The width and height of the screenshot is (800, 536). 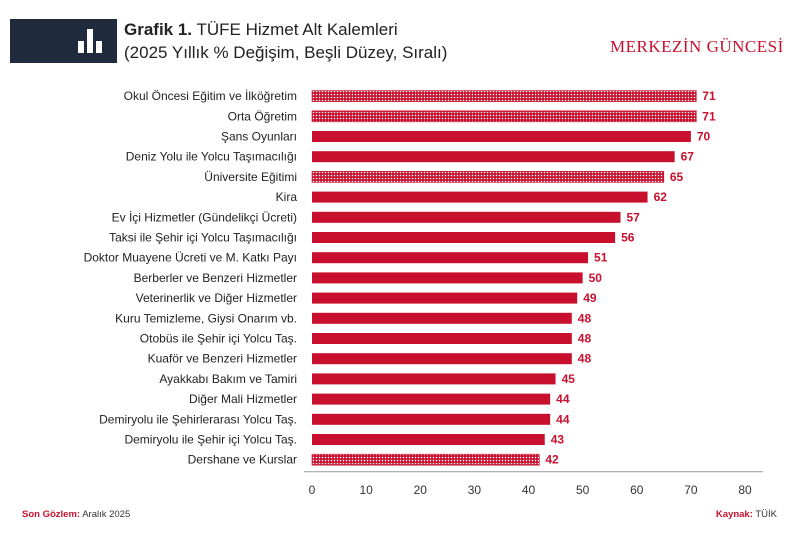 I want to click on x-tick-label: 40, so click(x=529, y=490).